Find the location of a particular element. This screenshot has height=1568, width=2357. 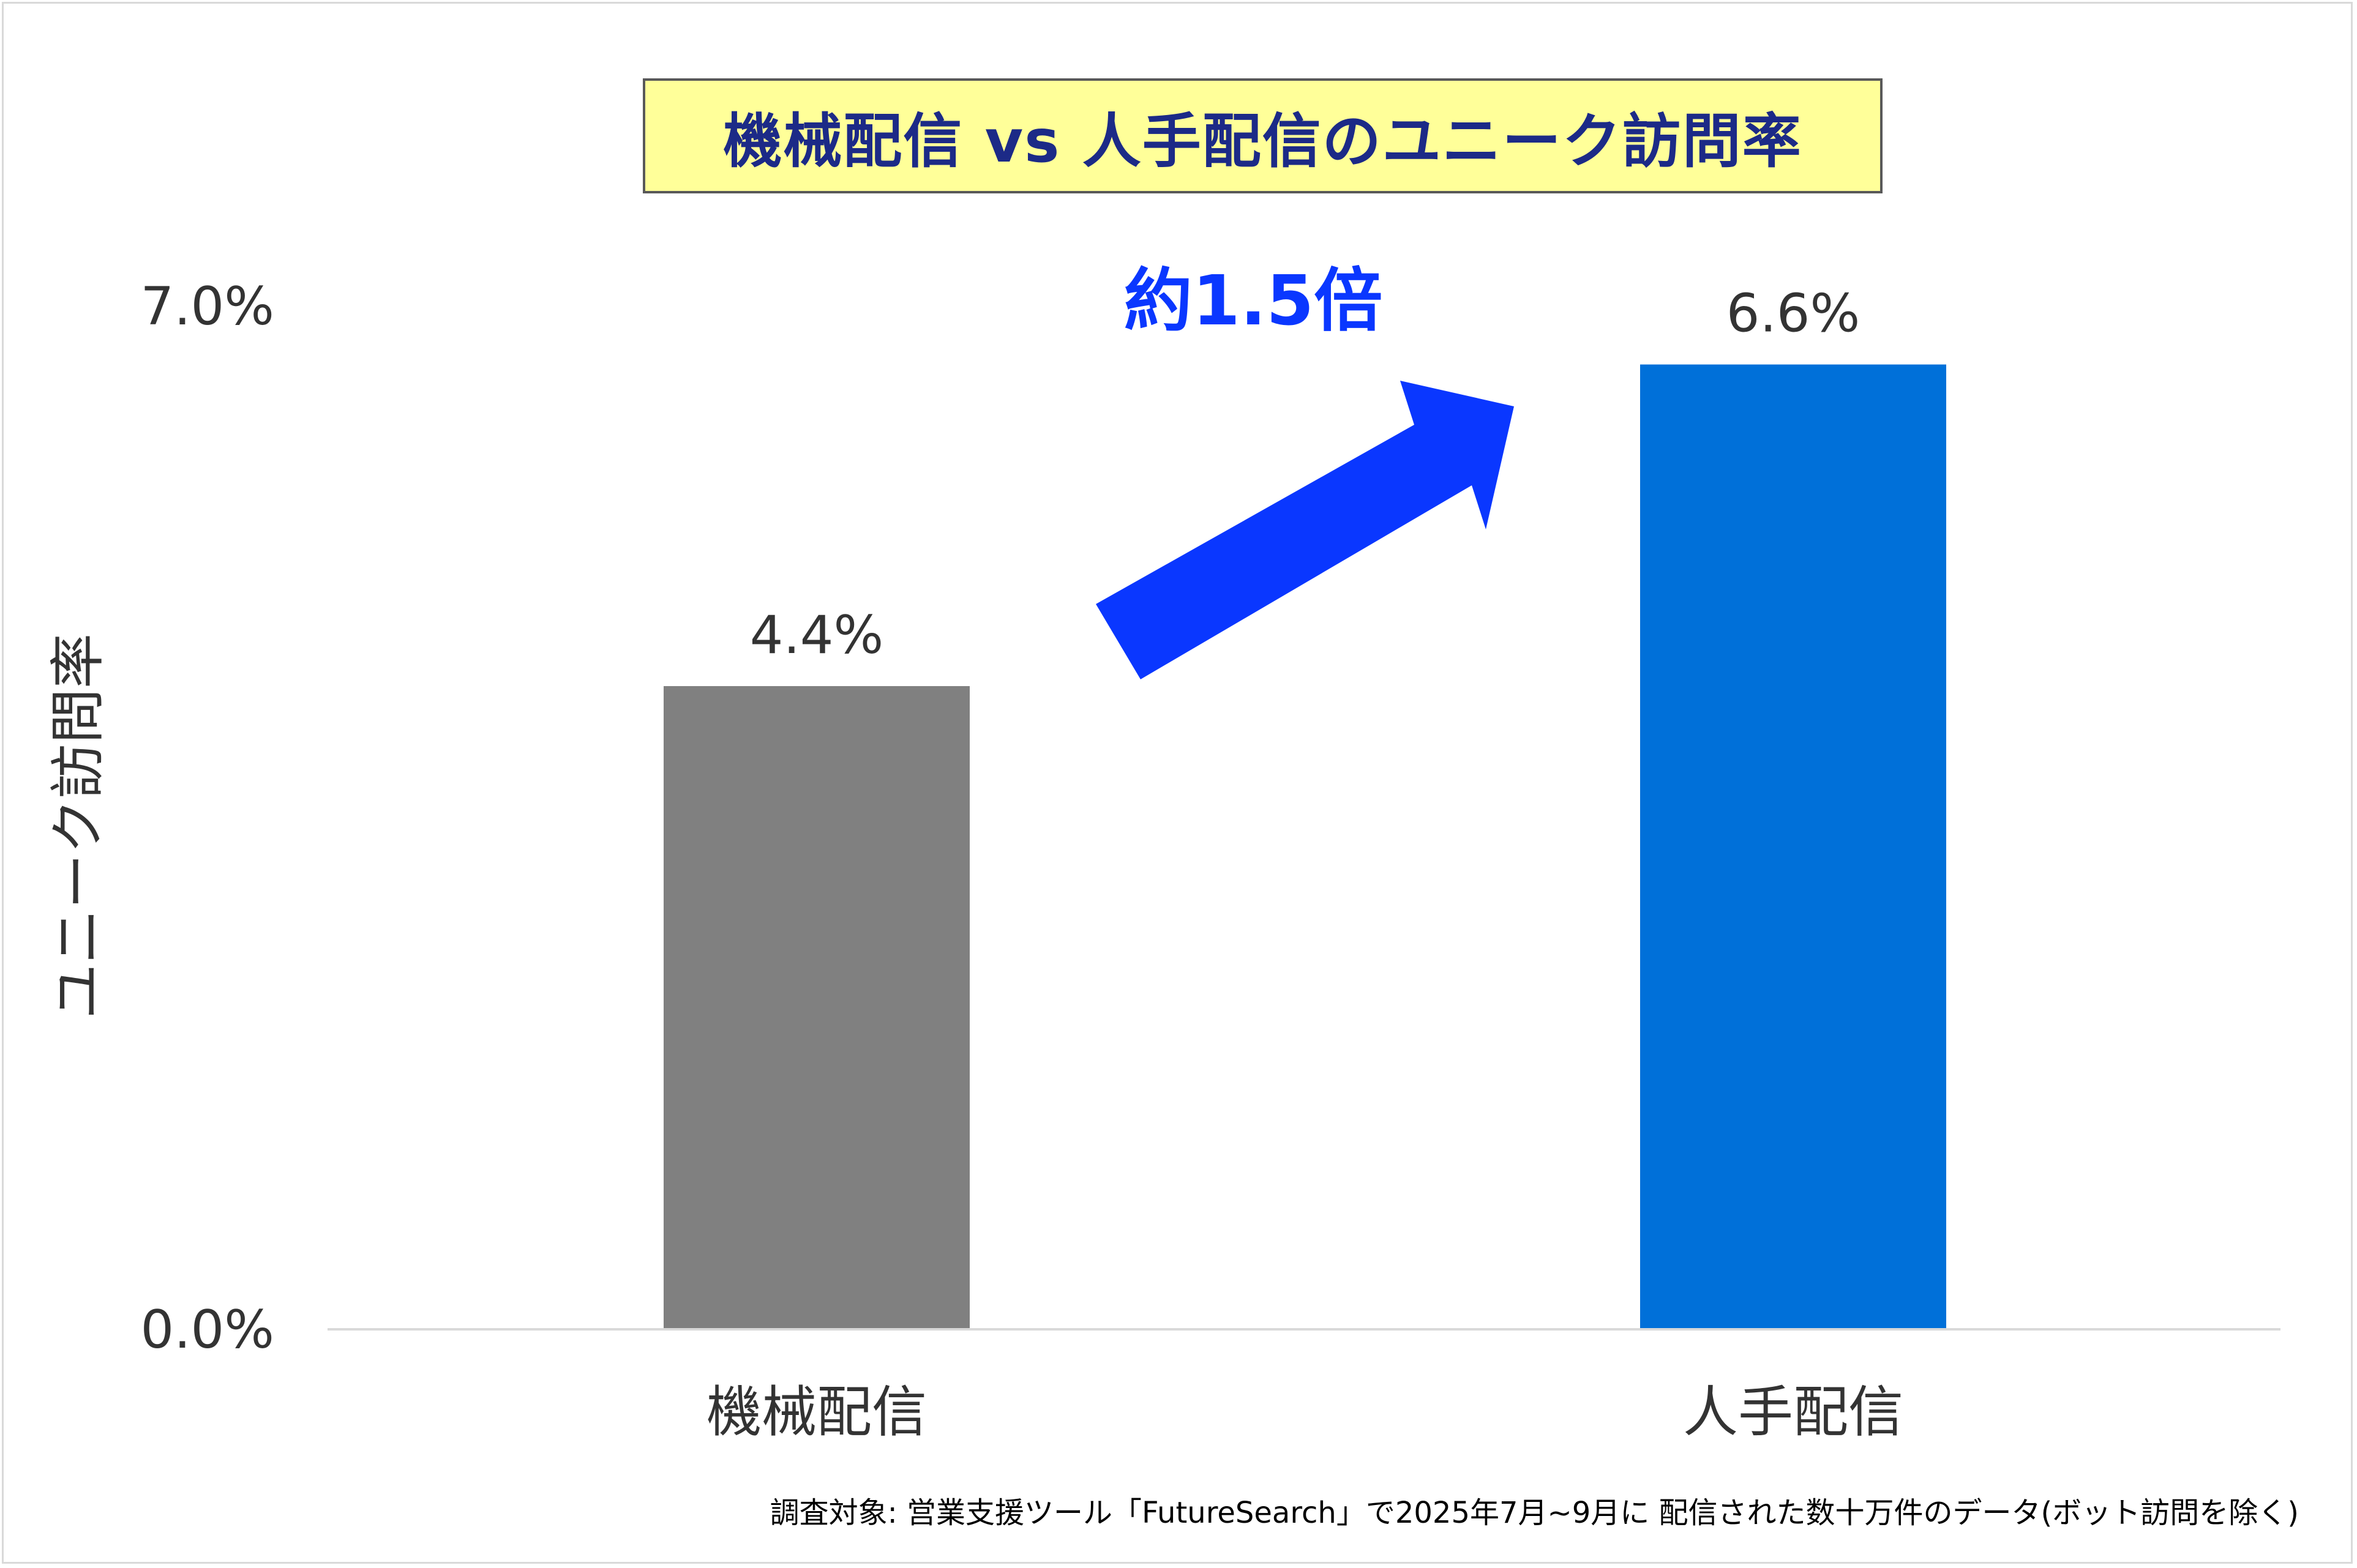

bar-value-label: 6.6% is located at coordinates (1793, 314).